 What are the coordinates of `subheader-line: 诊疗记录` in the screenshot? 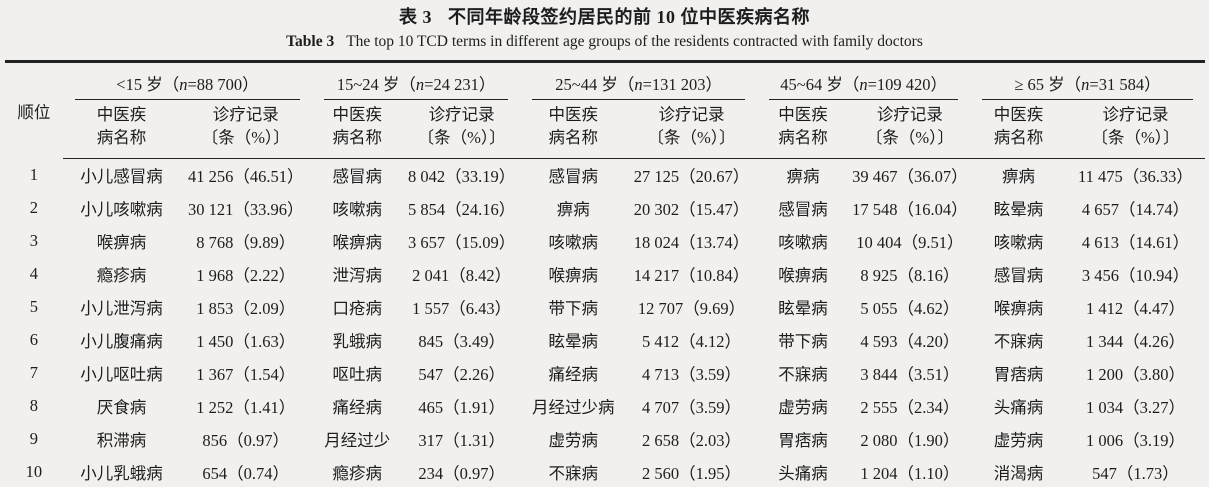 It's located at (1135, 114).